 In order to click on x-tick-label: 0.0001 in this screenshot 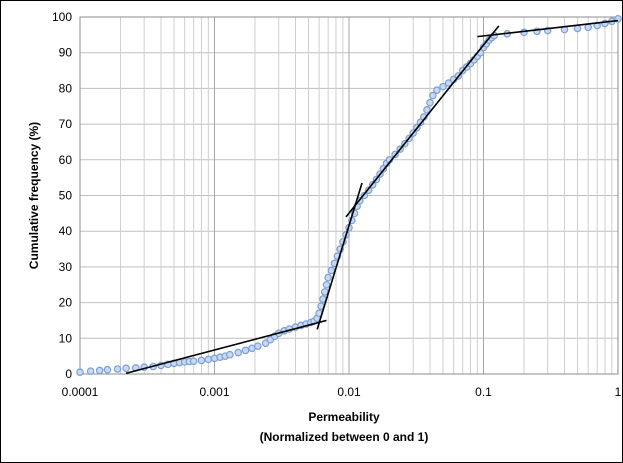, I will do `click(80, 392)`.